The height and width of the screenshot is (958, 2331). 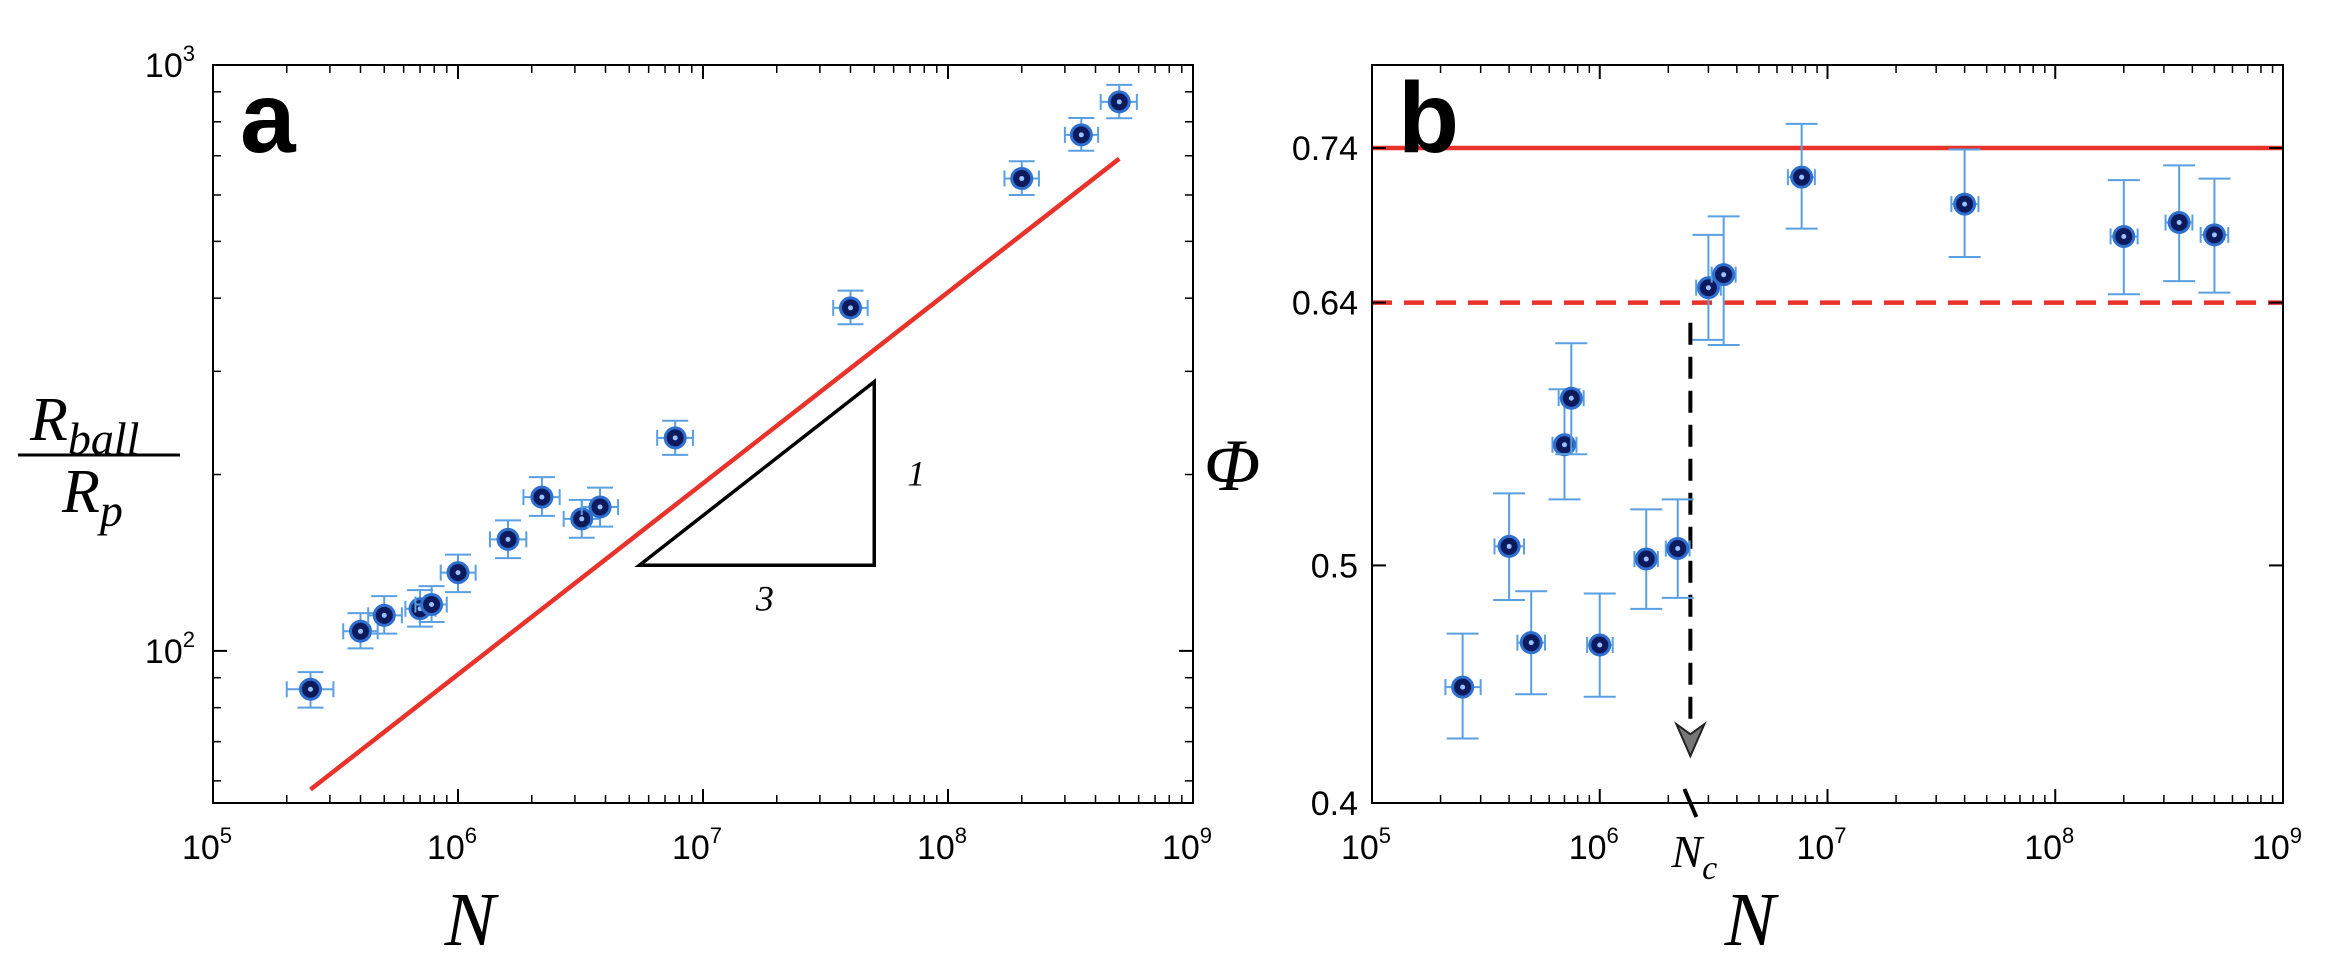 What do you see at coordinates (1206, 835) in the screenshot?
I see `x-tick-label-exp: 9` at bounding box center [1206, 835].